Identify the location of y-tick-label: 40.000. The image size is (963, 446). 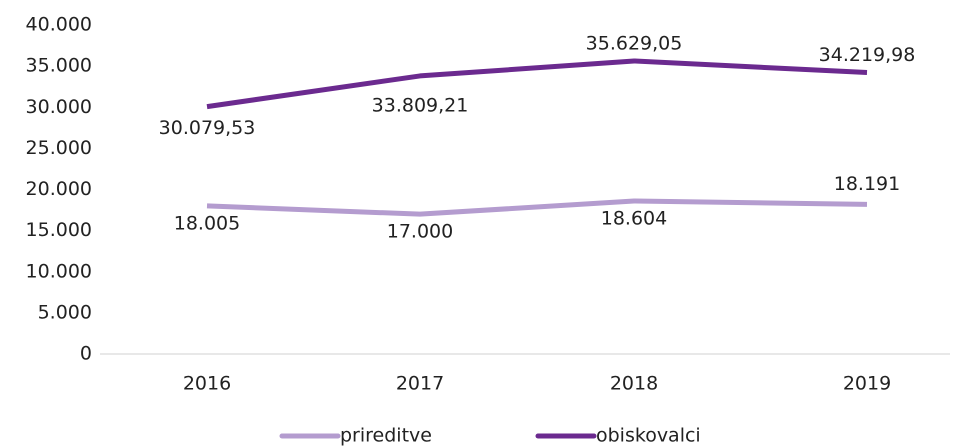
(59, 25).